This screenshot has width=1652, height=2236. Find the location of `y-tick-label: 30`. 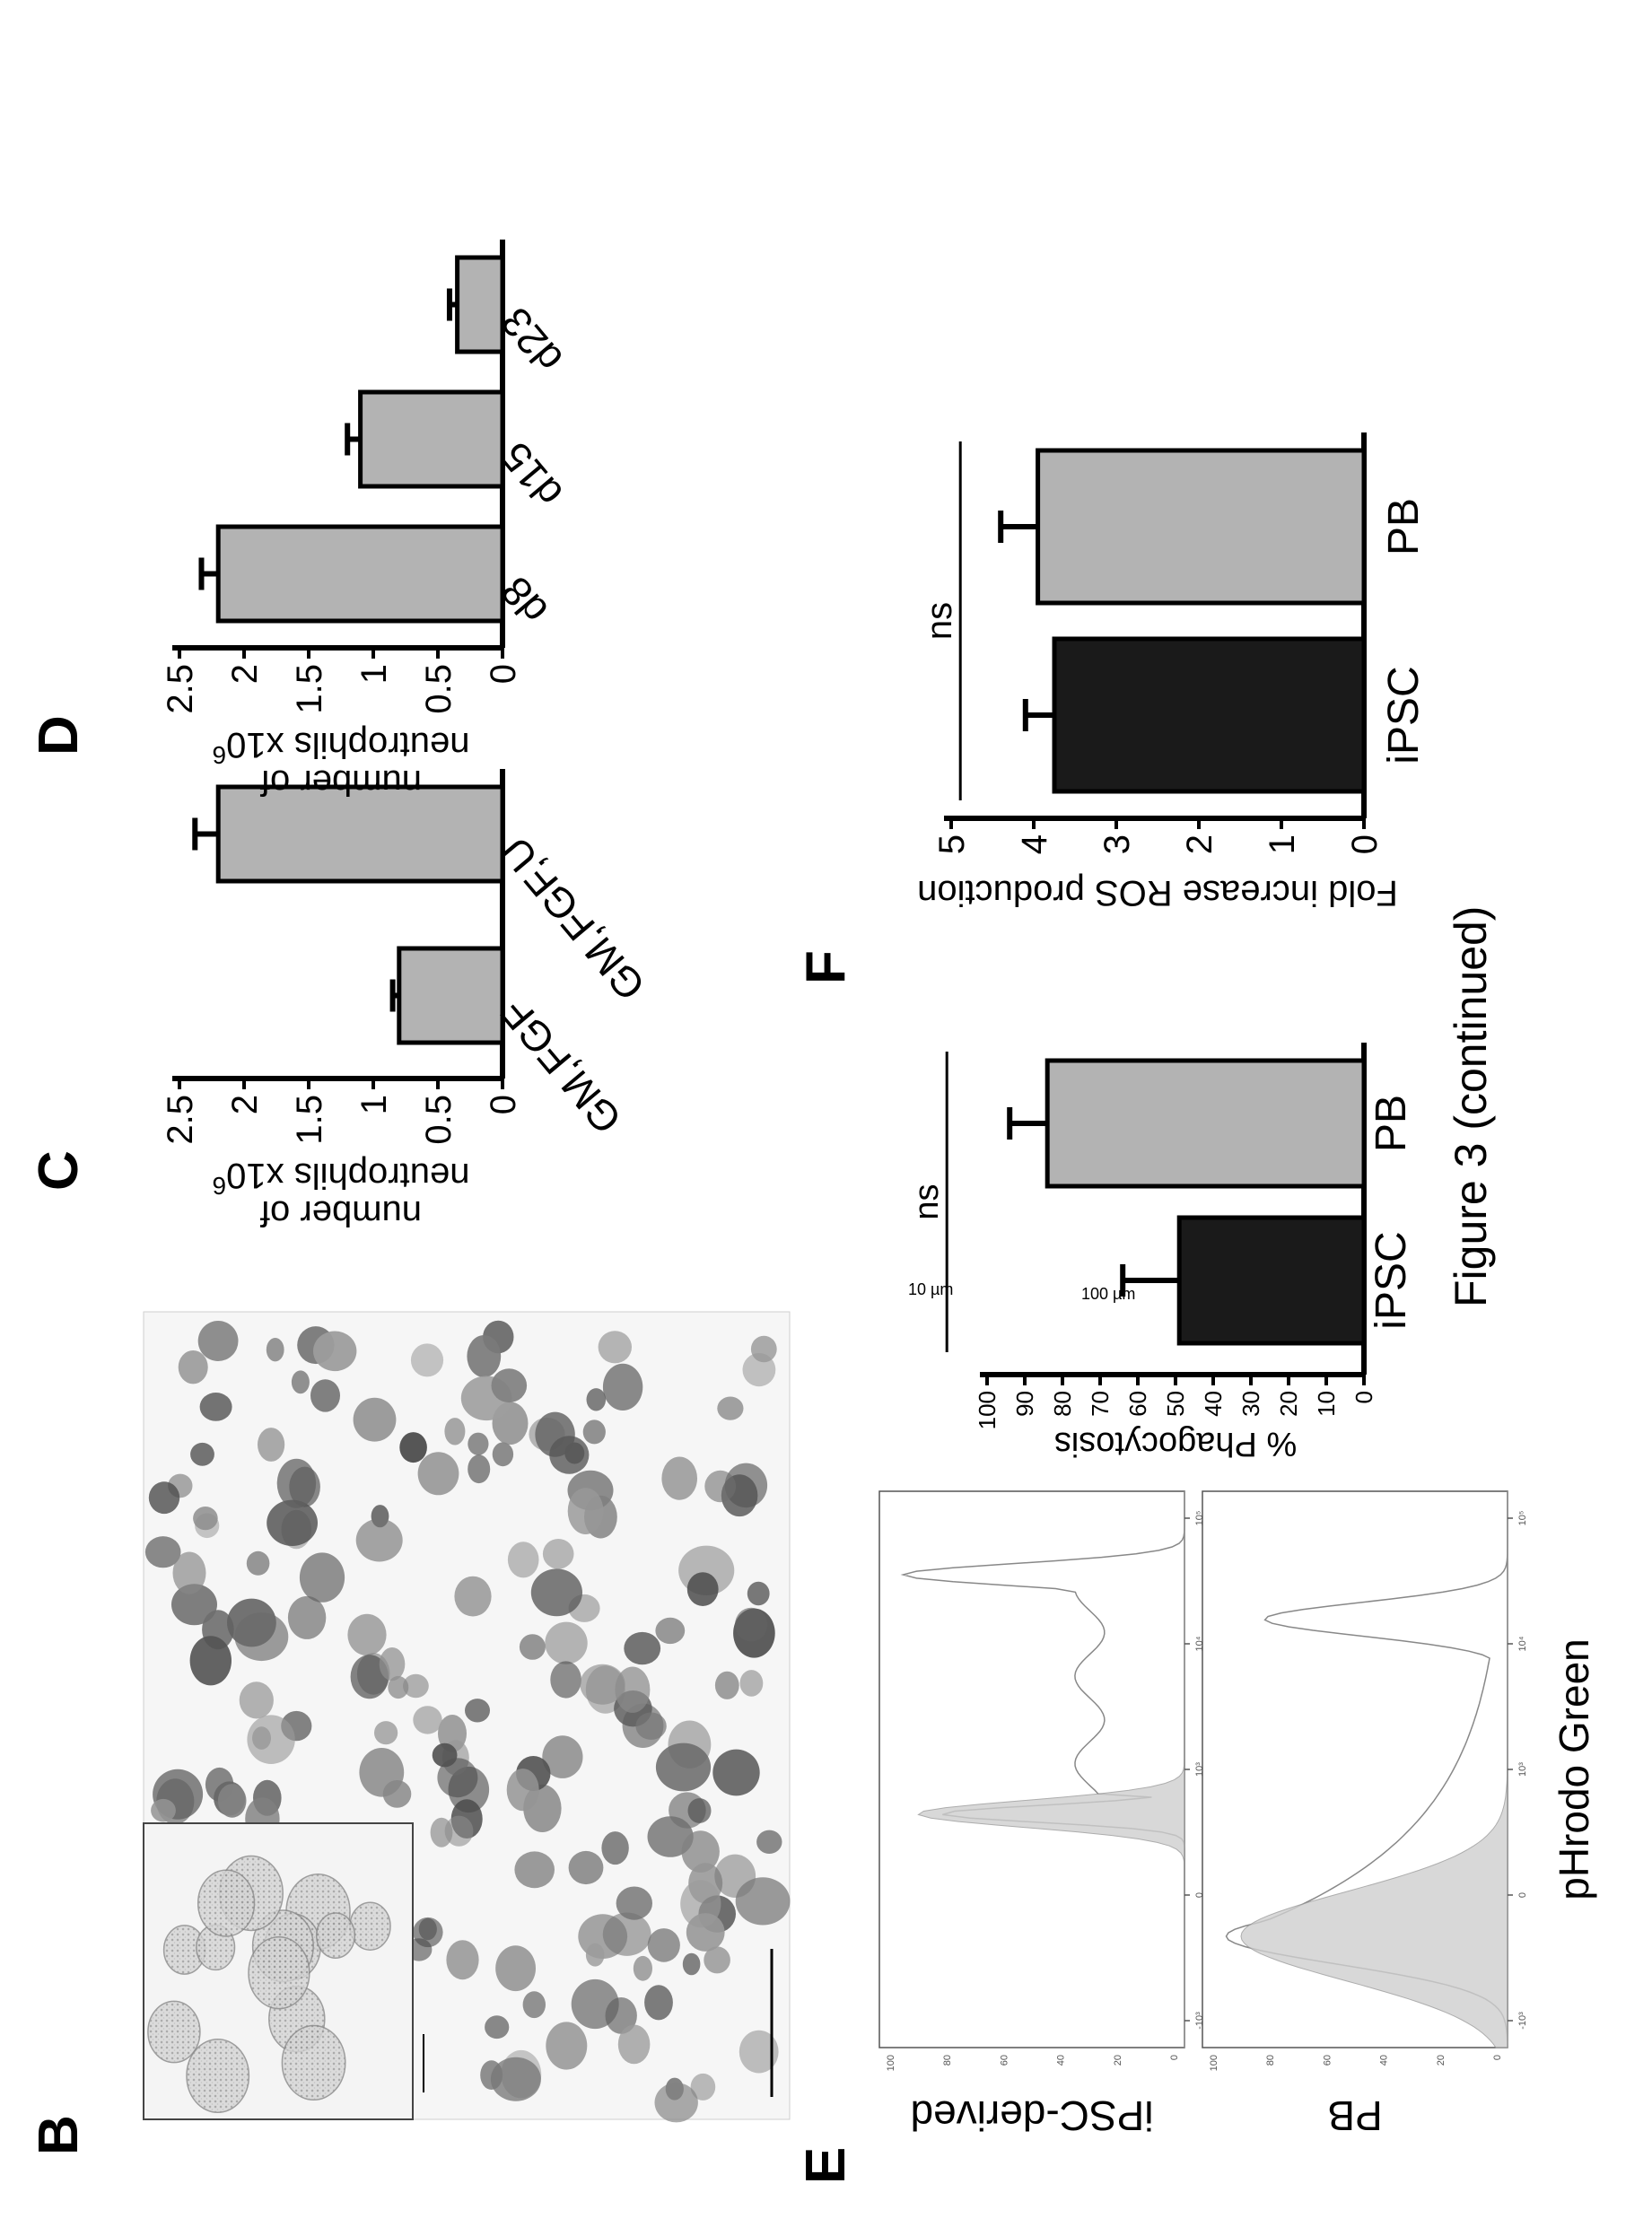

y-tick-label: 30 is located at coordinates (1250, 1404).